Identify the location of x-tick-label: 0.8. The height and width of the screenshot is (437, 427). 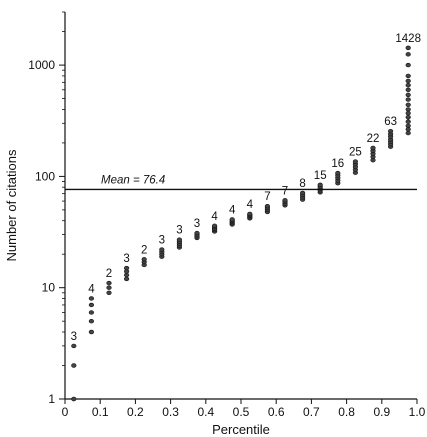
(346, 412).